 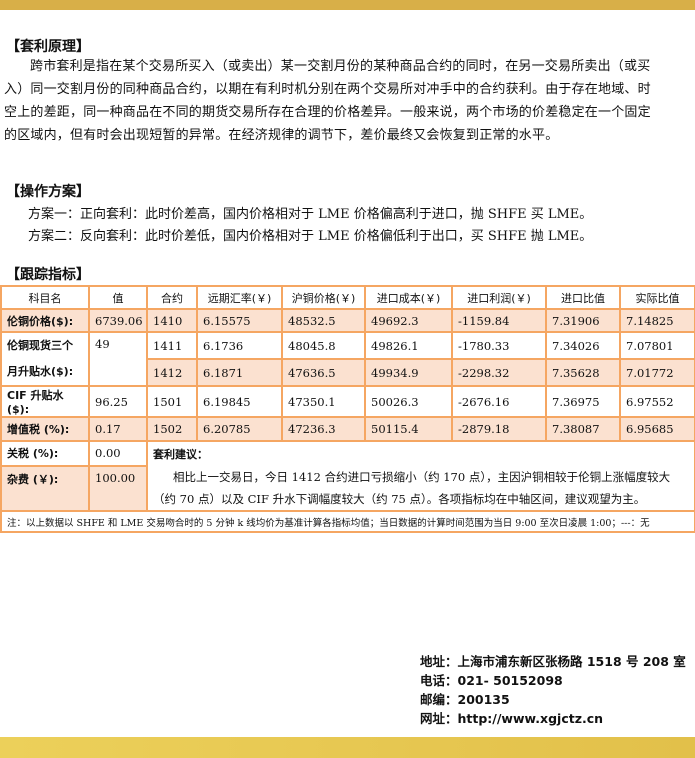 What do you see at coordinates (347, 747) in the screenshot?
I see `bottom-banner` at bounding box center [347, 747].